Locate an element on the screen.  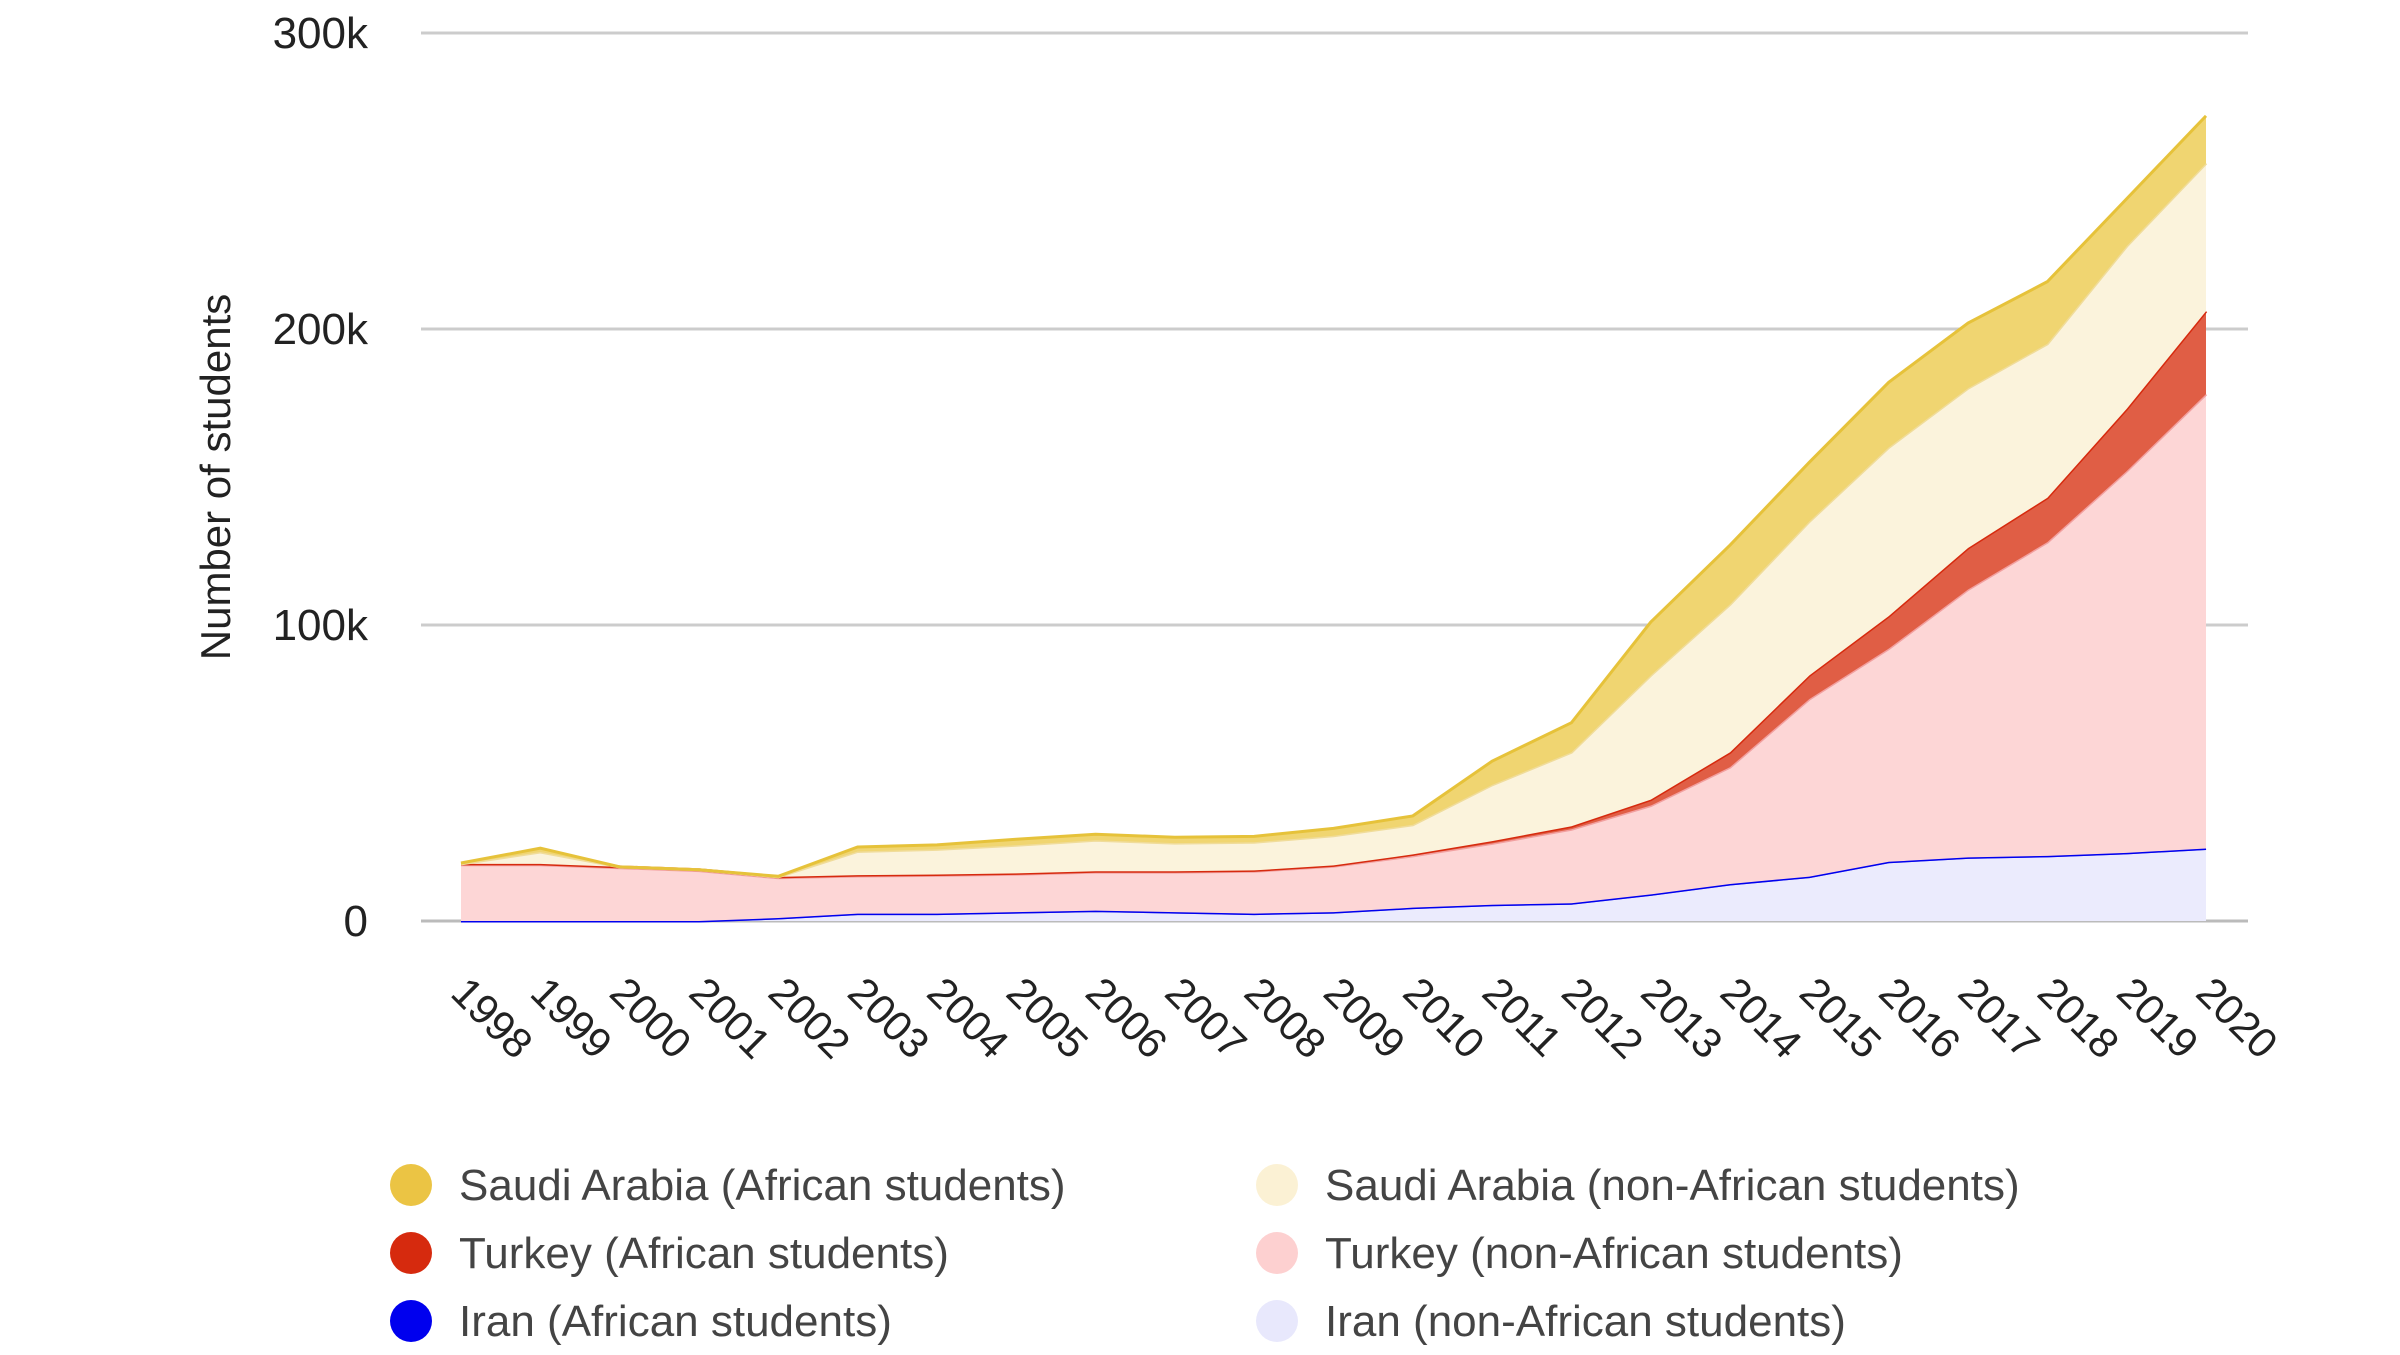
legend-item: Turkey (African students) is located at coordinates (669, 1253).